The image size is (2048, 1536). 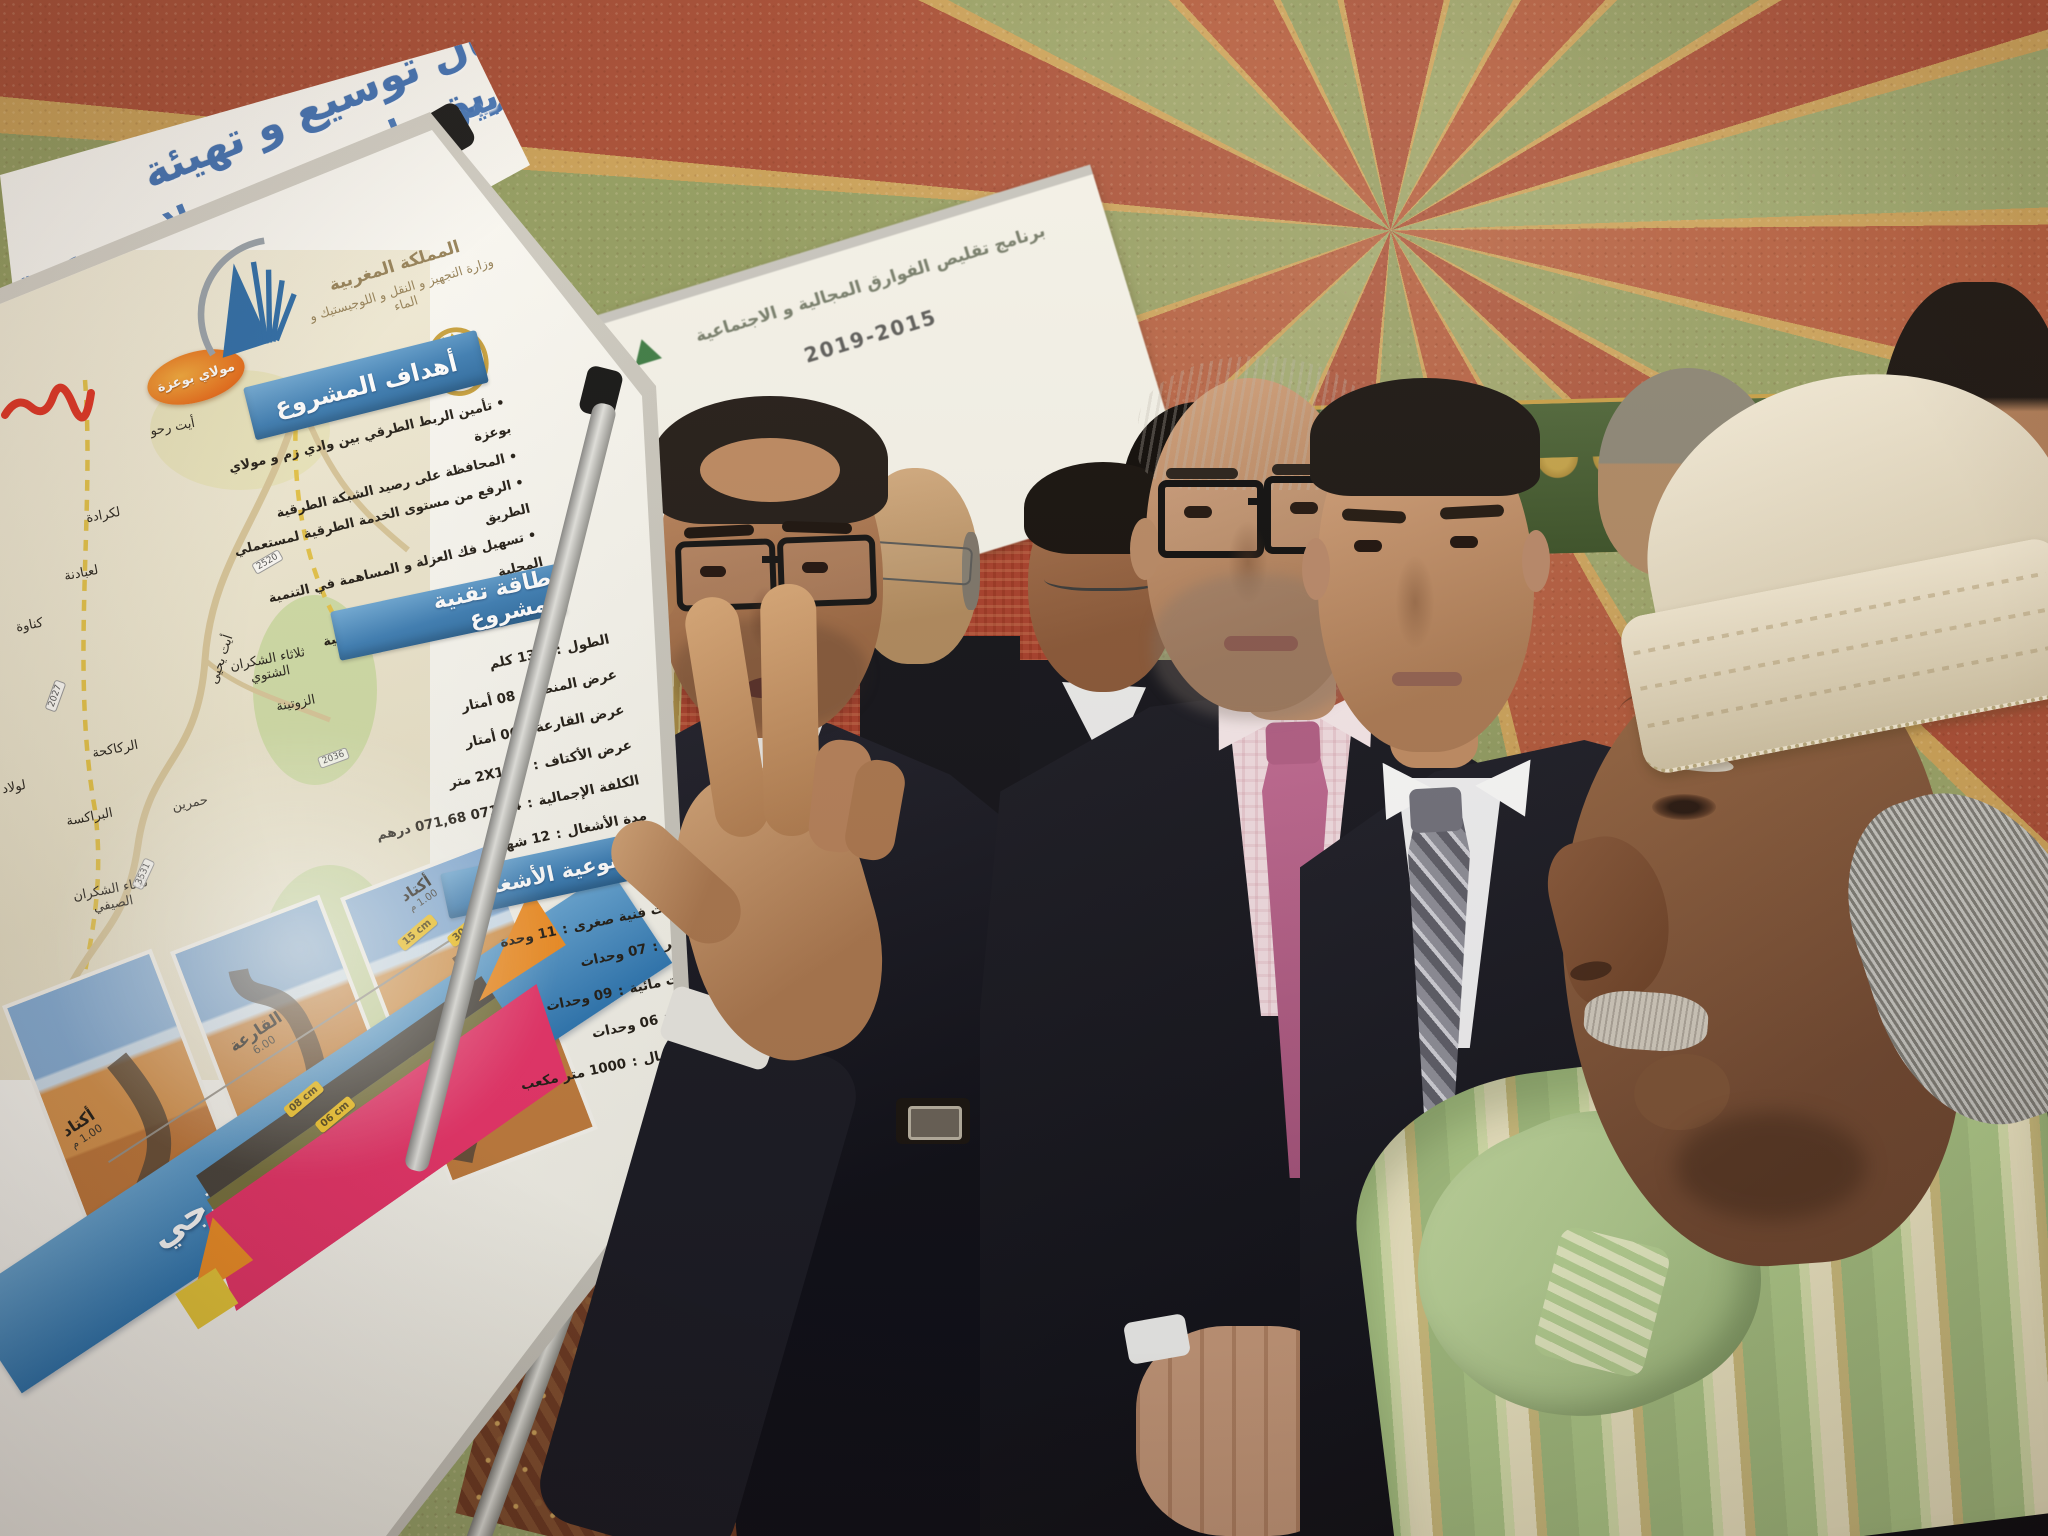 I want to click on forehead-a, so click(x=770, y=470).